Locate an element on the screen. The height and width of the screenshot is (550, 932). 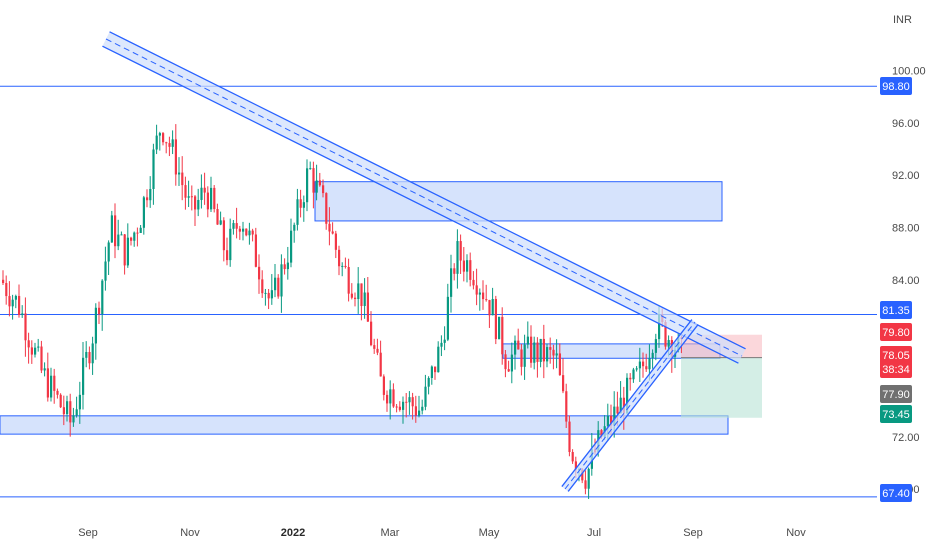
trade-target-zone is located at coordinates (721, 387).